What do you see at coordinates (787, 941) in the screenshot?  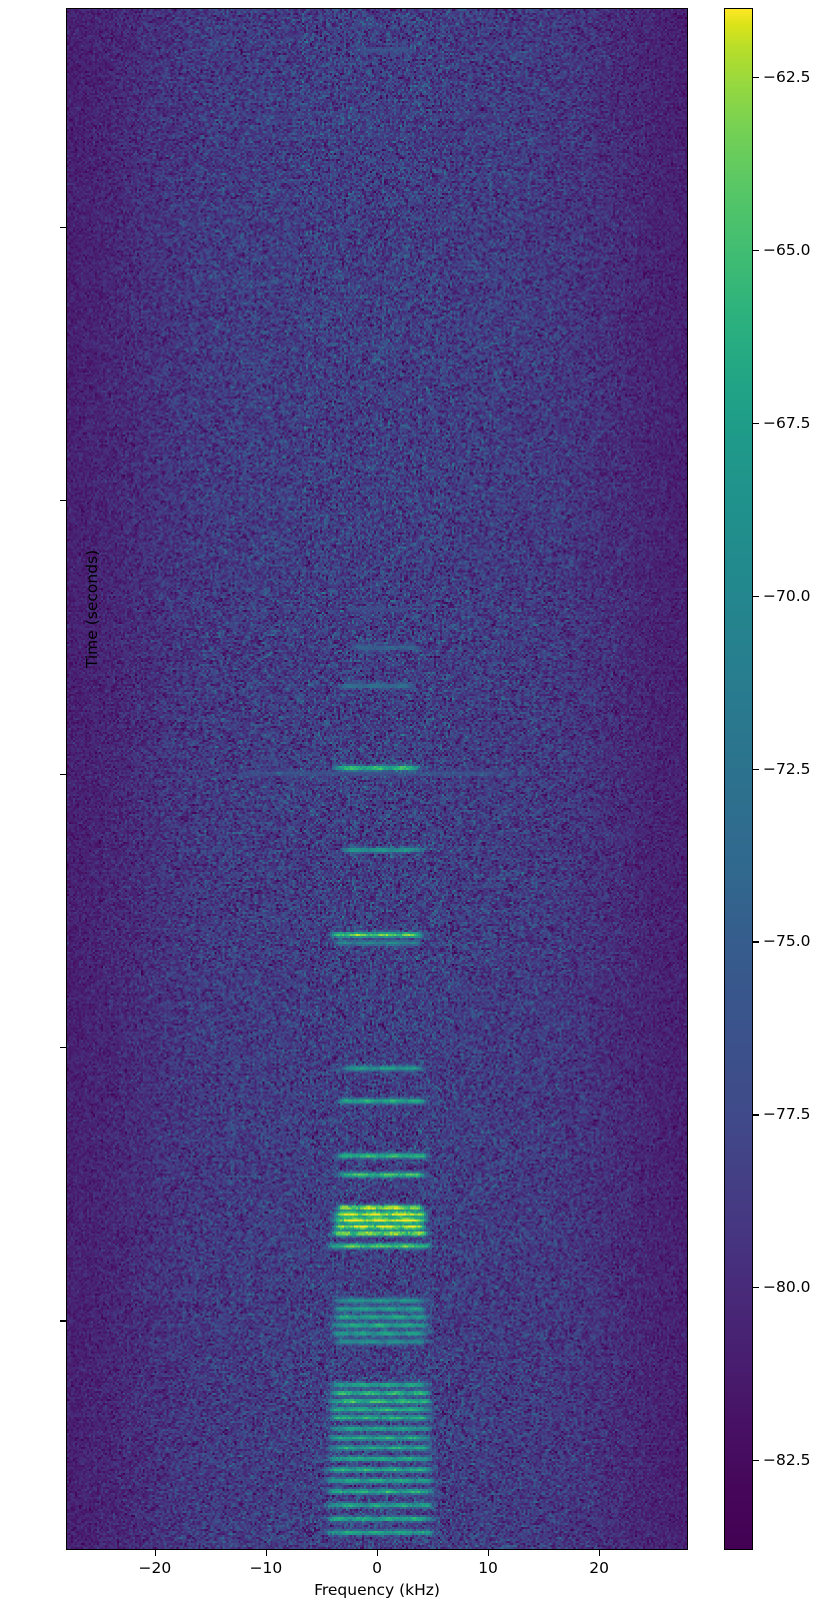 I see `colorbar-tick-label: −75.0` at bounding box center [787, 941].